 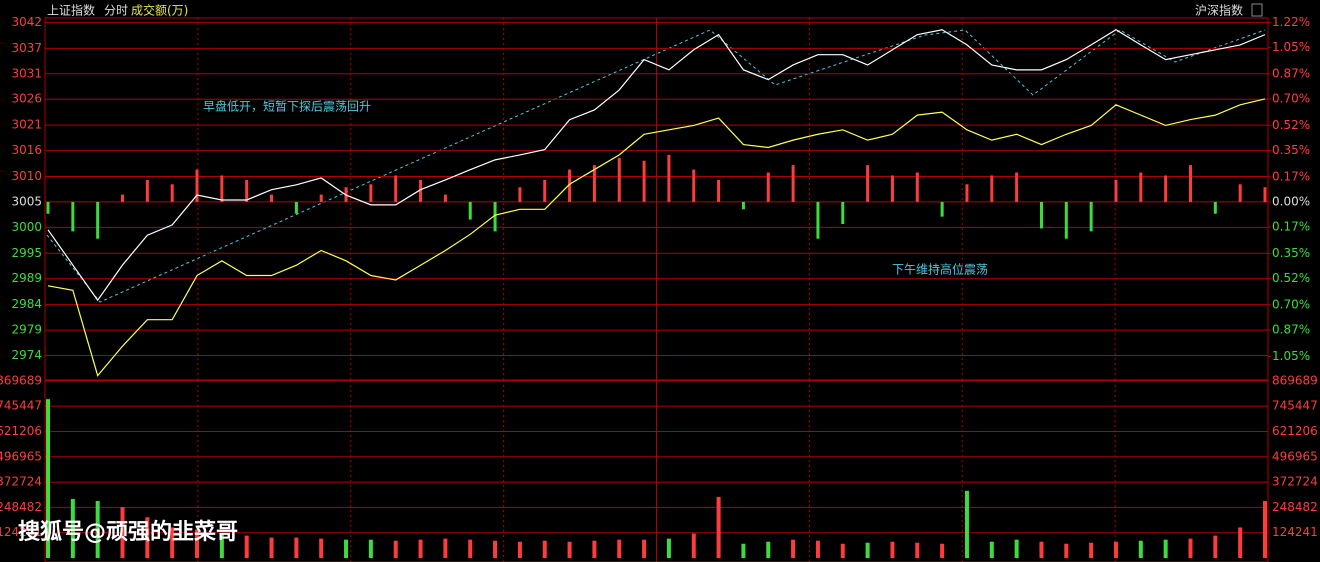 What do you see at coordinates (1291, 278) in the screenshot?
I see `y2-tick-label: 0.52%` at bounding box center [1291, 278].